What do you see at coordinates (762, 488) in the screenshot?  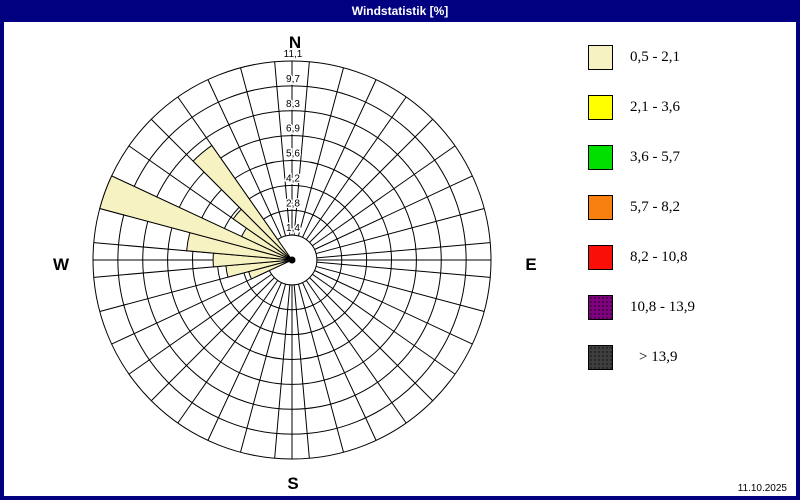 I see `date-stamp: 11.10.2025` at bounding box center [762, 488].